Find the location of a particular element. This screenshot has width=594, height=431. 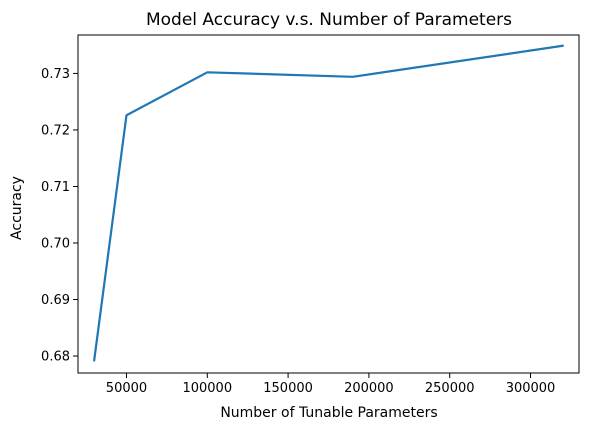

y-axis-label: Accuracy is located at coordinates (17, 208).